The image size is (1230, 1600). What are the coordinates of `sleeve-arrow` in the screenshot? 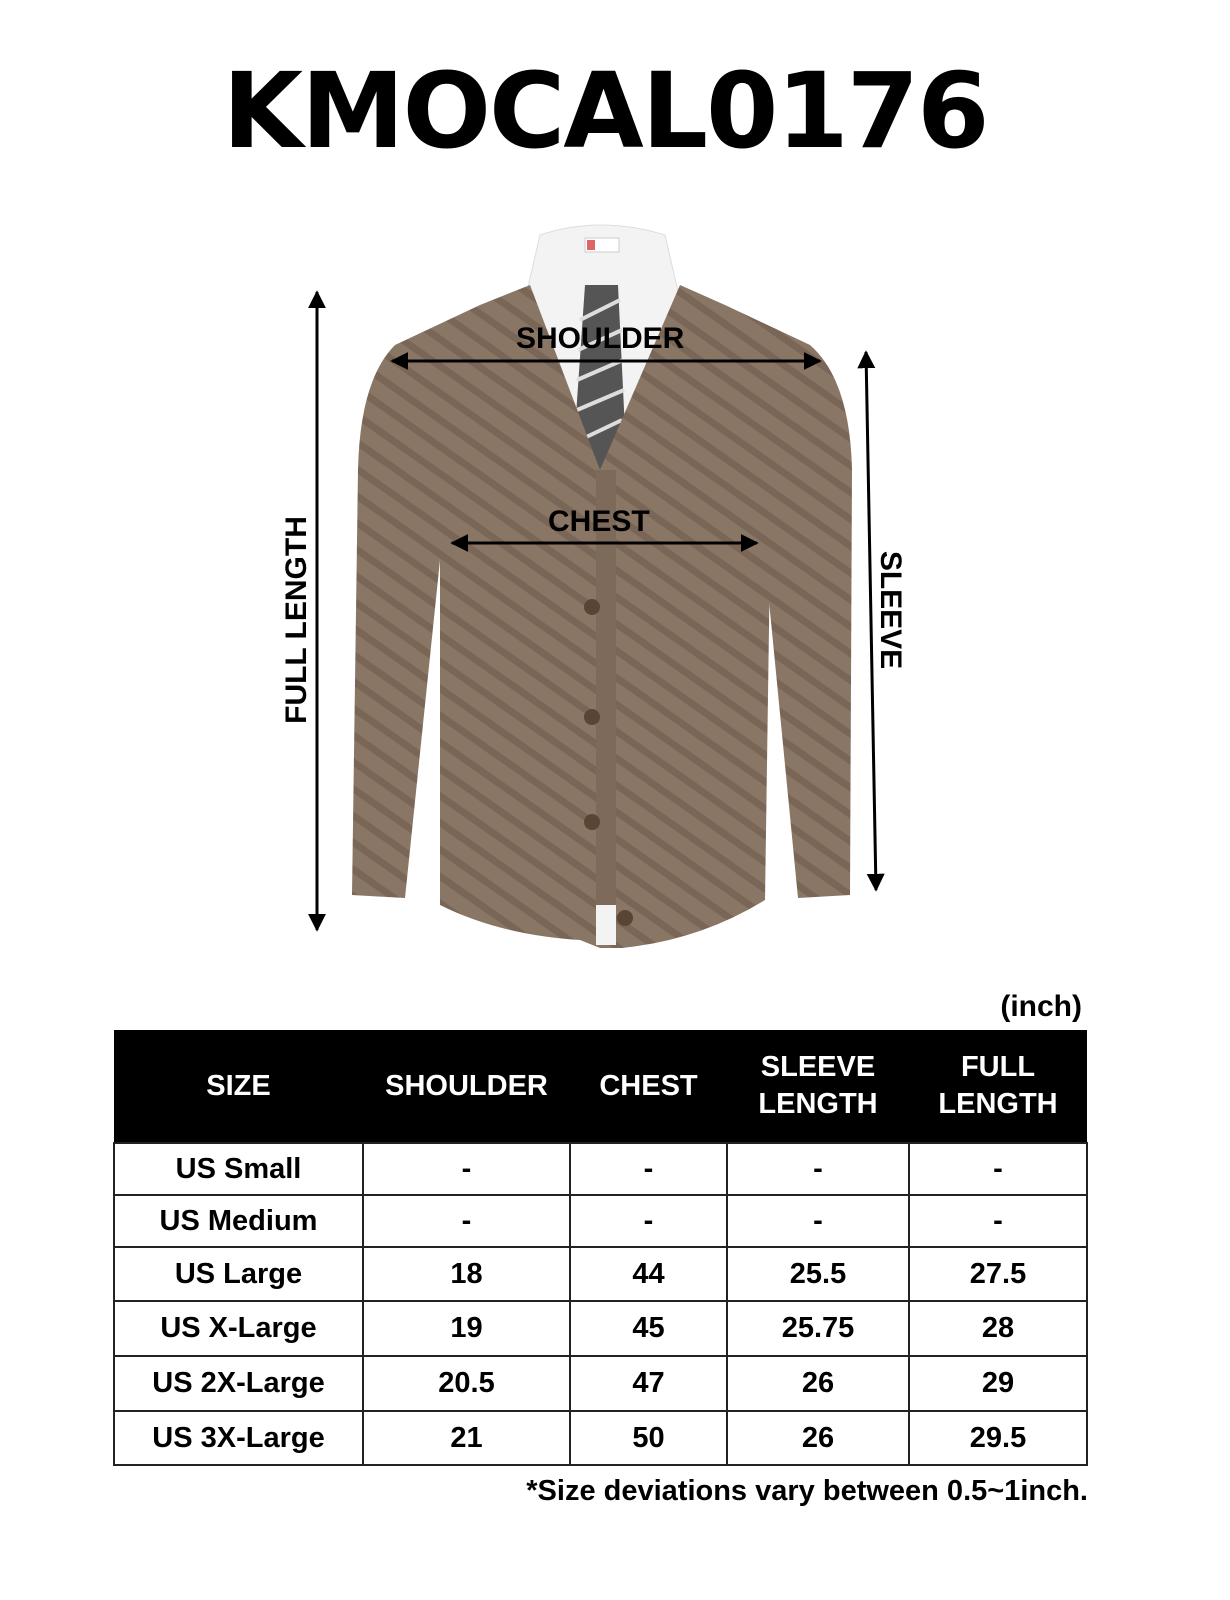 It's located at (871, 621).